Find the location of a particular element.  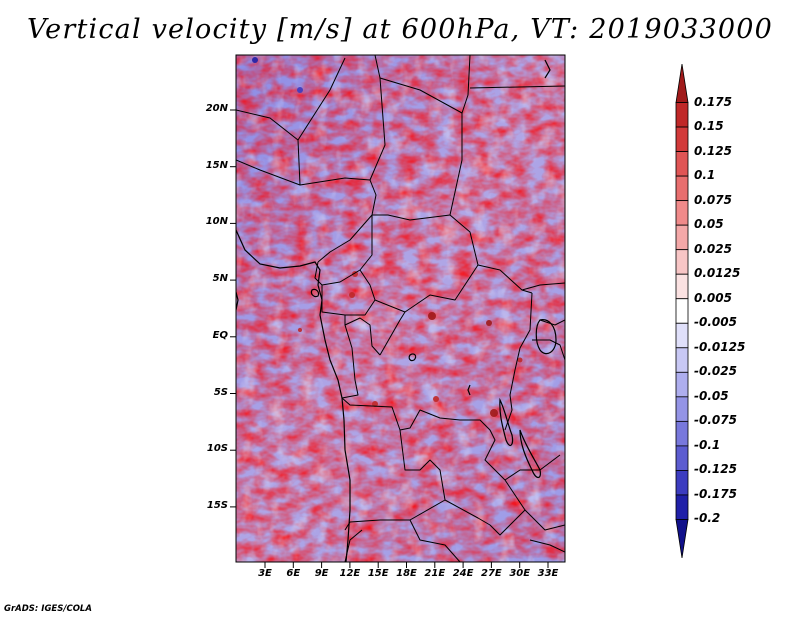

lon-label: 18E is located at coordinates (406, 573).